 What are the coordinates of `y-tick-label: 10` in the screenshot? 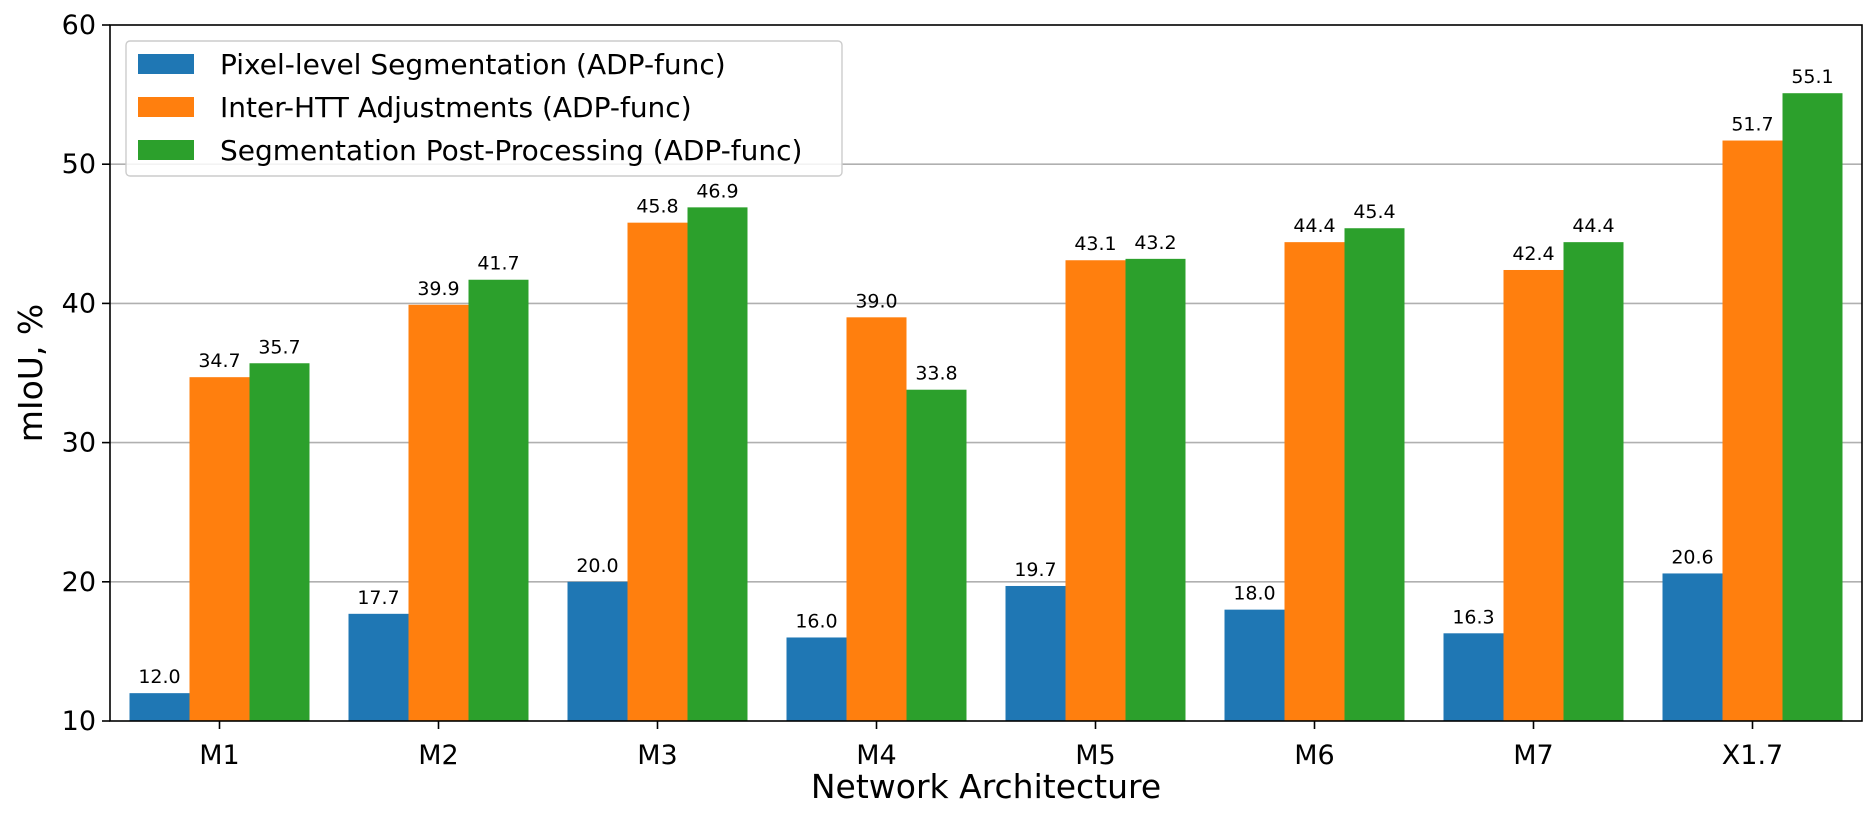 It's located at (79, 721).